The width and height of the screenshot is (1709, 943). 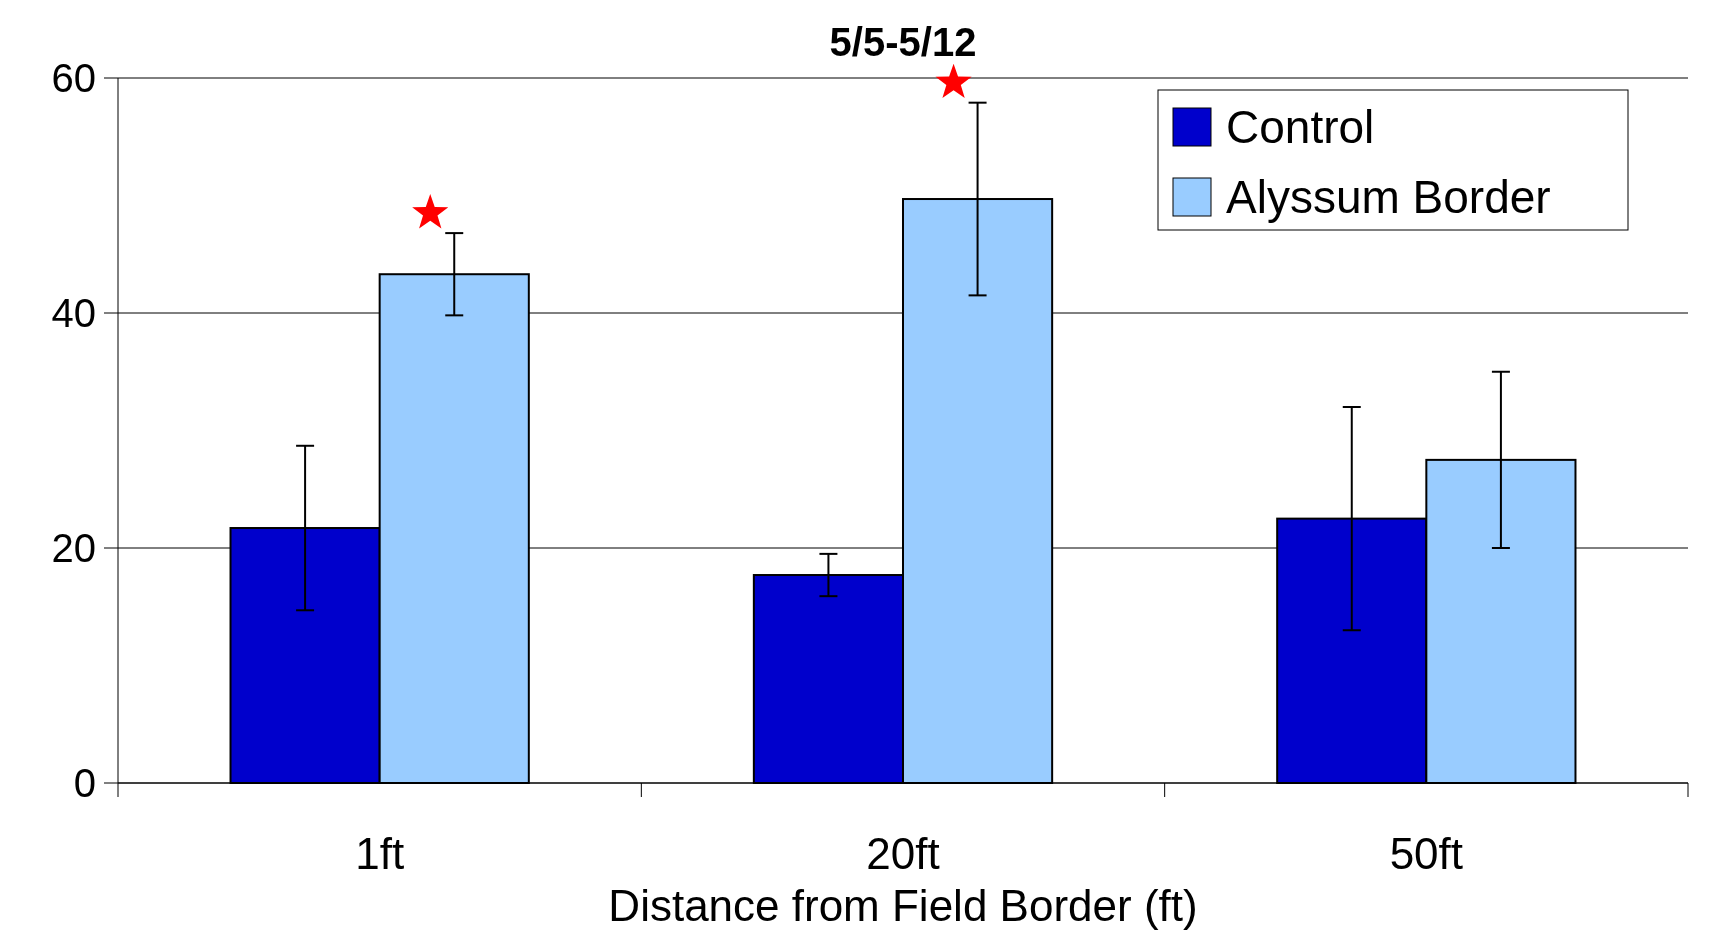 I want to click on y-tick-label: 40, so click(x=73, y=313).